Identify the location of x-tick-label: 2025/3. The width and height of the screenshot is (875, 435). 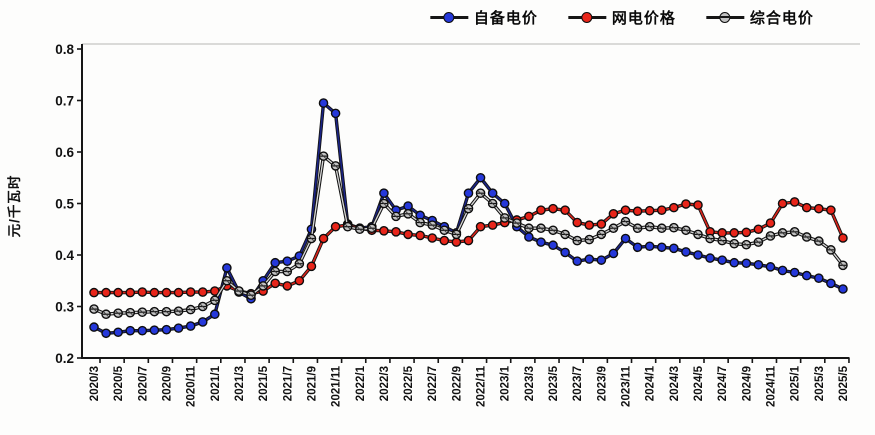
(820, 383).